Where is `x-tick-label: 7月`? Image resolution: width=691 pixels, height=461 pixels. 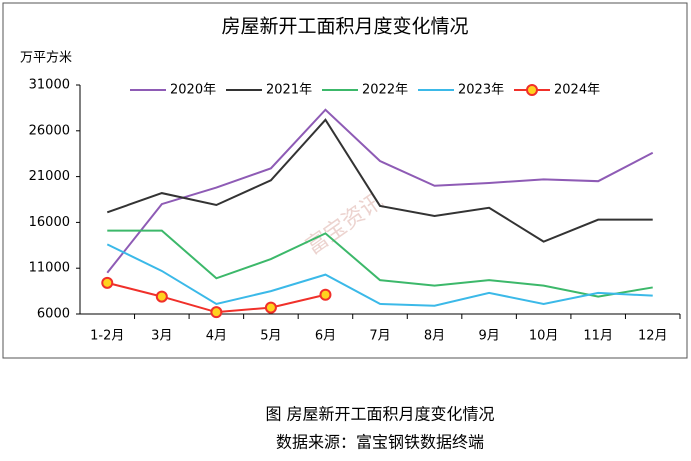
x-tick-label: 7月 is located at coordinates (379, 336).